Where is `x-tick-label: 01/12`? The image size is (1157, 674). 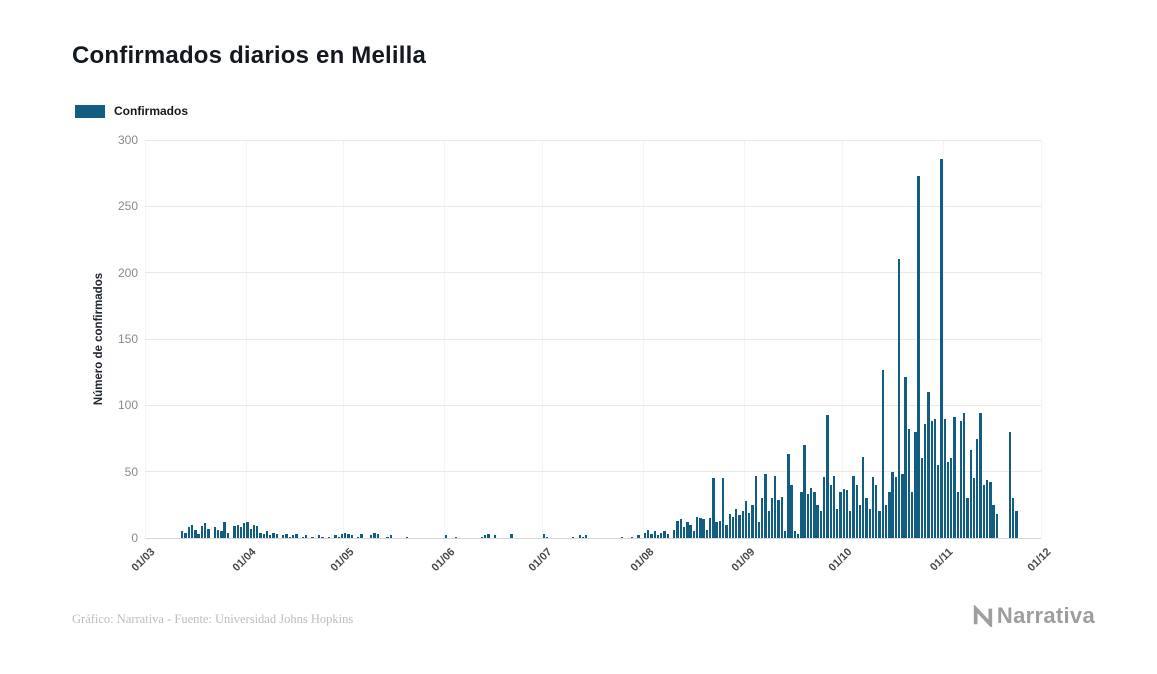
x-tick-label: 01/12 is located at coordinates (1039, 560).